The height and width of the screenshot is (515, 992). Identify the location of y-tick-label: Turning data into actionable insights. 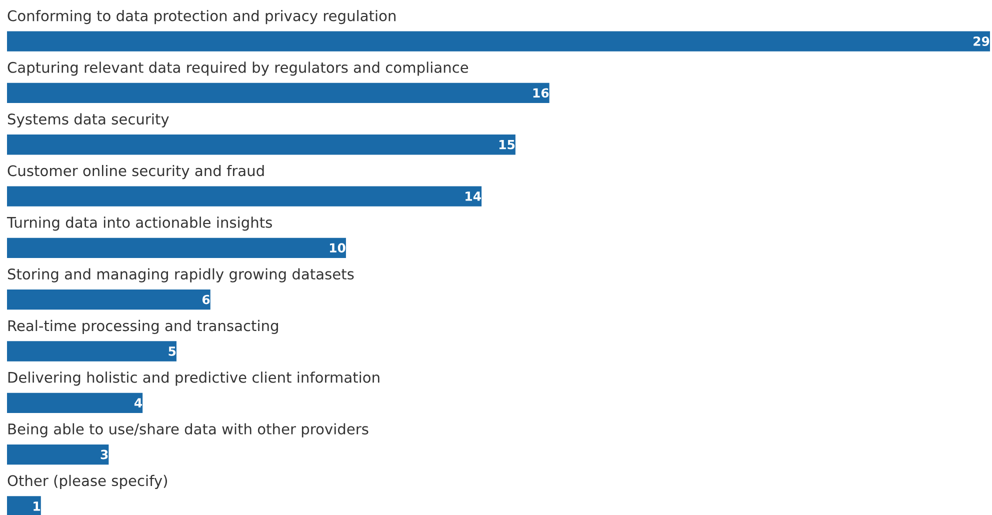
(139, 223).